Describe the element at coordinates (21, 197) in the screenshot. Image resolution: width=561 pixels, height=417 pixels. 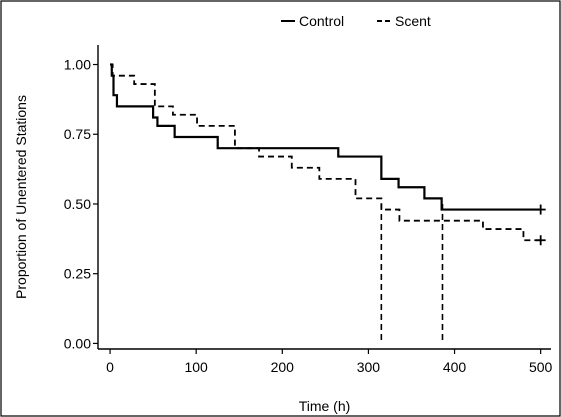
I see `y-axis-title: Proportion of Unentered Stations` at that location.